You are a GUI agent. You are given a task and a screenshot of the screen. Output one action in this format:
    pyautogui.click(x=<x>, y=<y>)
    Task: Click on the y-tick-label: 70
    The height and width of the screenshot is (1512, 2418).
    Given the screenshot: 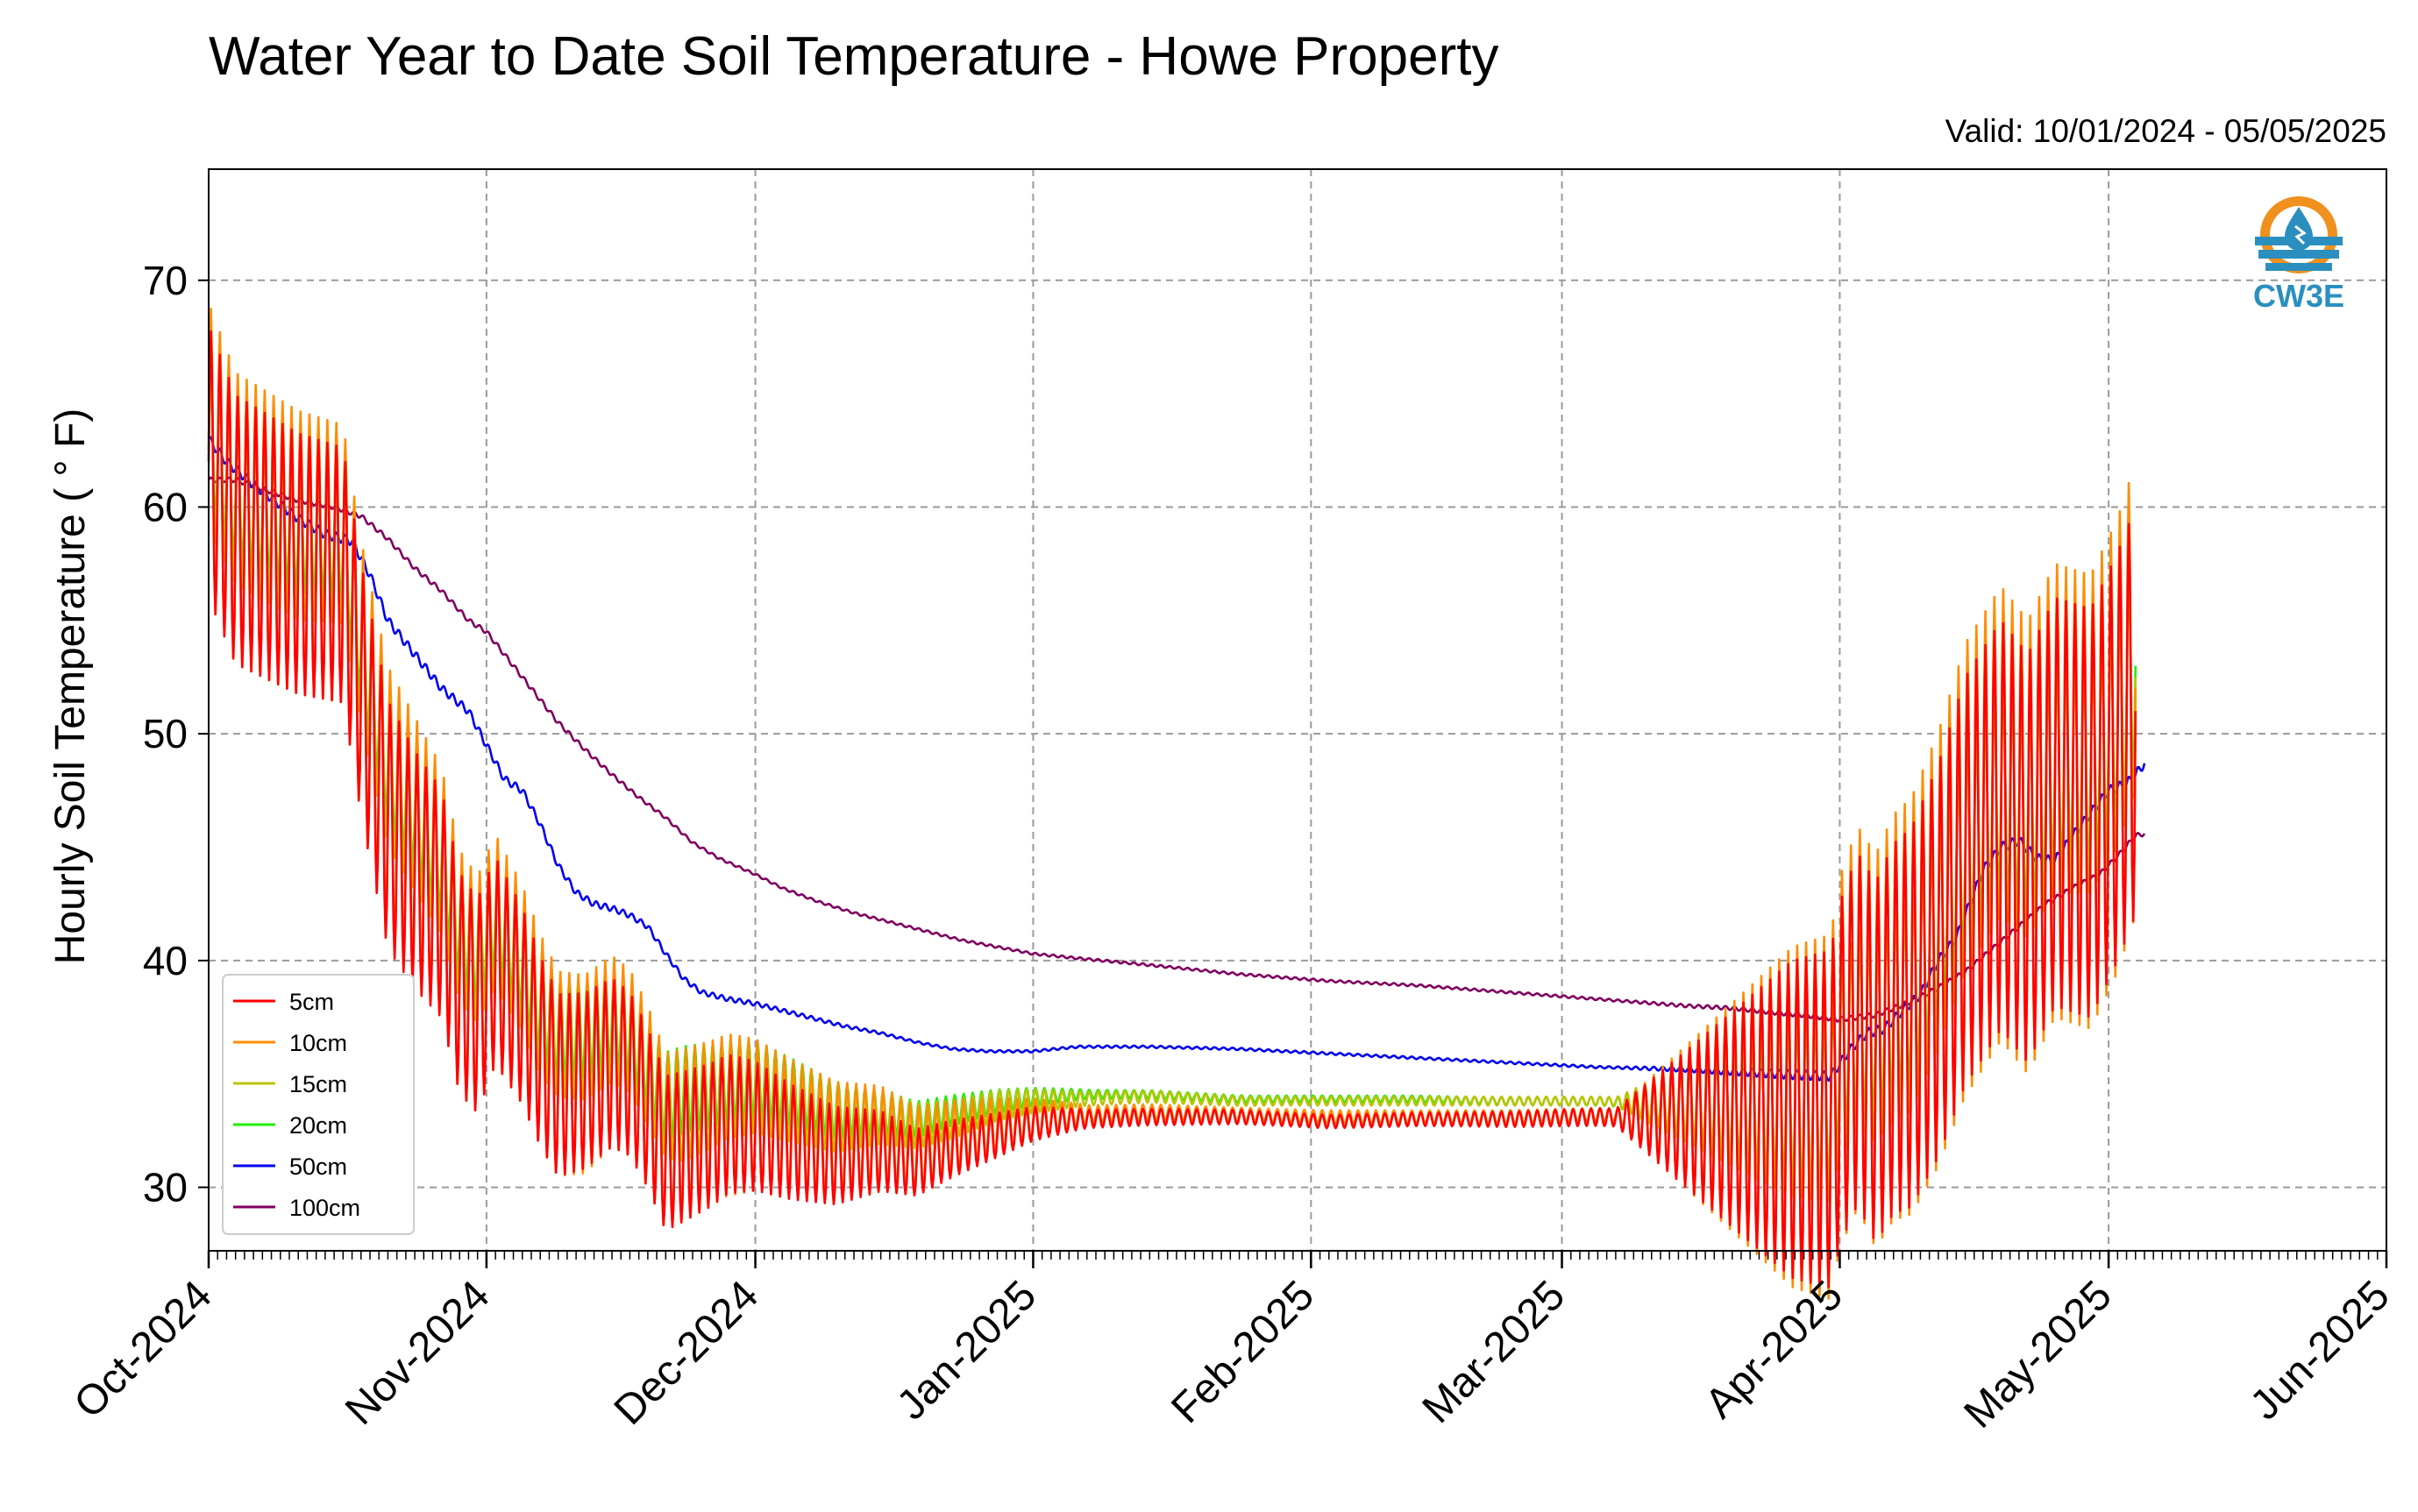 What is the action you would take?
    pyautogui.click(x=165, y=280)
    